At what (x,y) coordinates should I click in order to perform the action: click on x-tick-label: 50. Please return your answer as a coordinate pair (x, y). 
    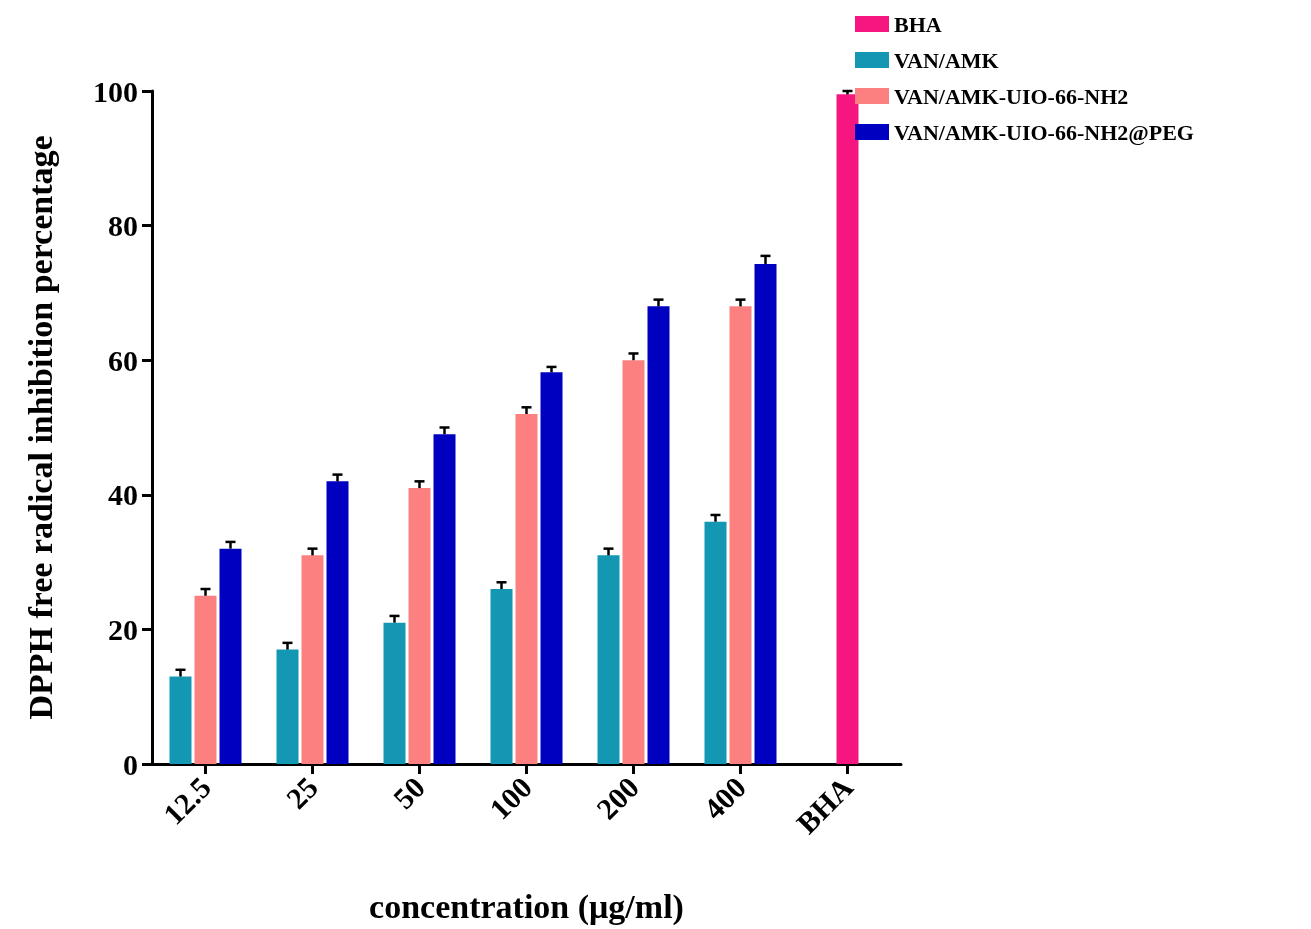
    Looking at the image, I should click on (409, 792).